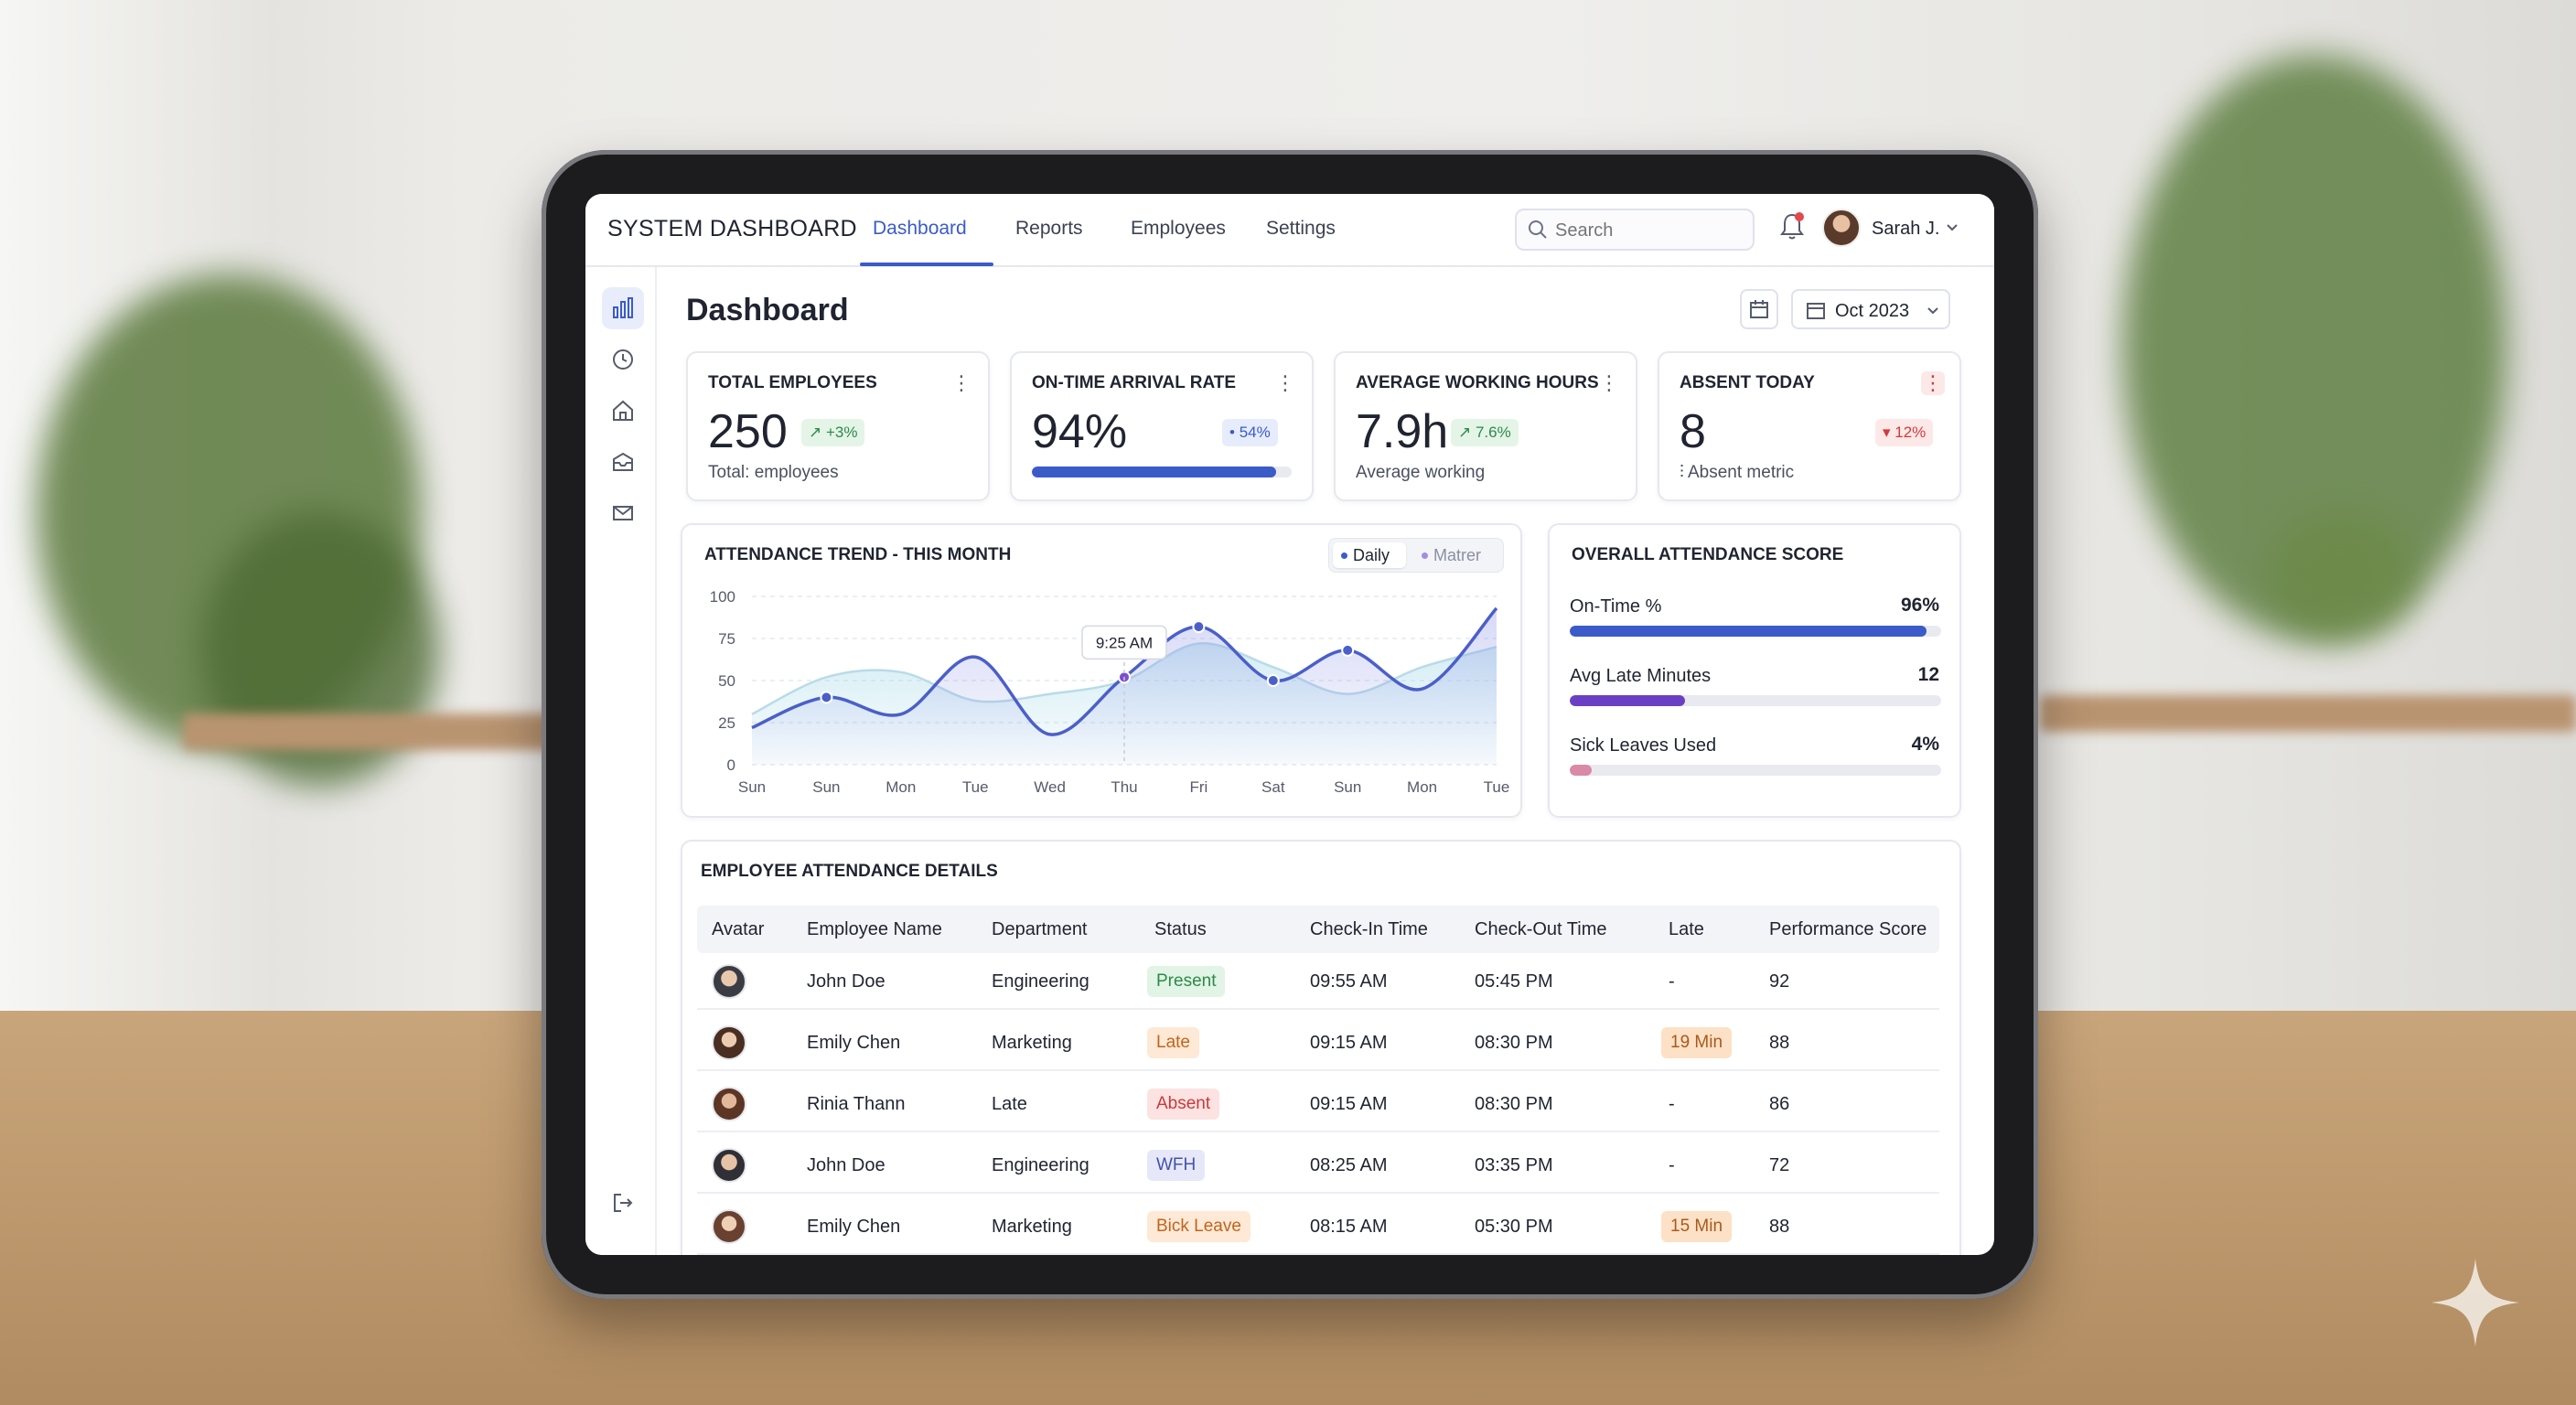 The height and width of the screenshot is (1405, 2576). I want to click on y-tick-label: 25, so click(726, 723).